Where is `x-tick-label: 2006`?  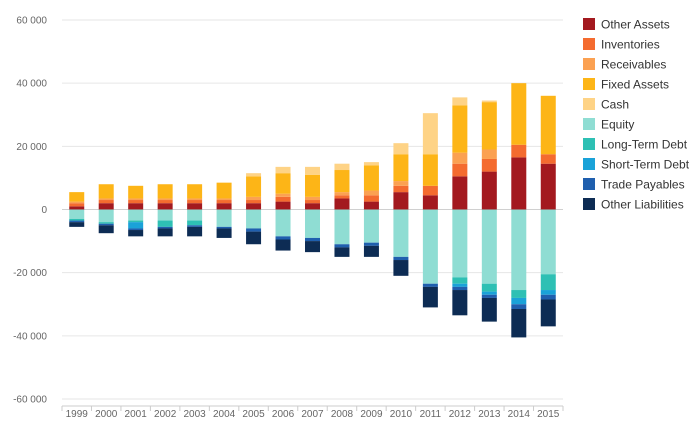 x-tick-label: 2006 is located at coordinates (283, 414).